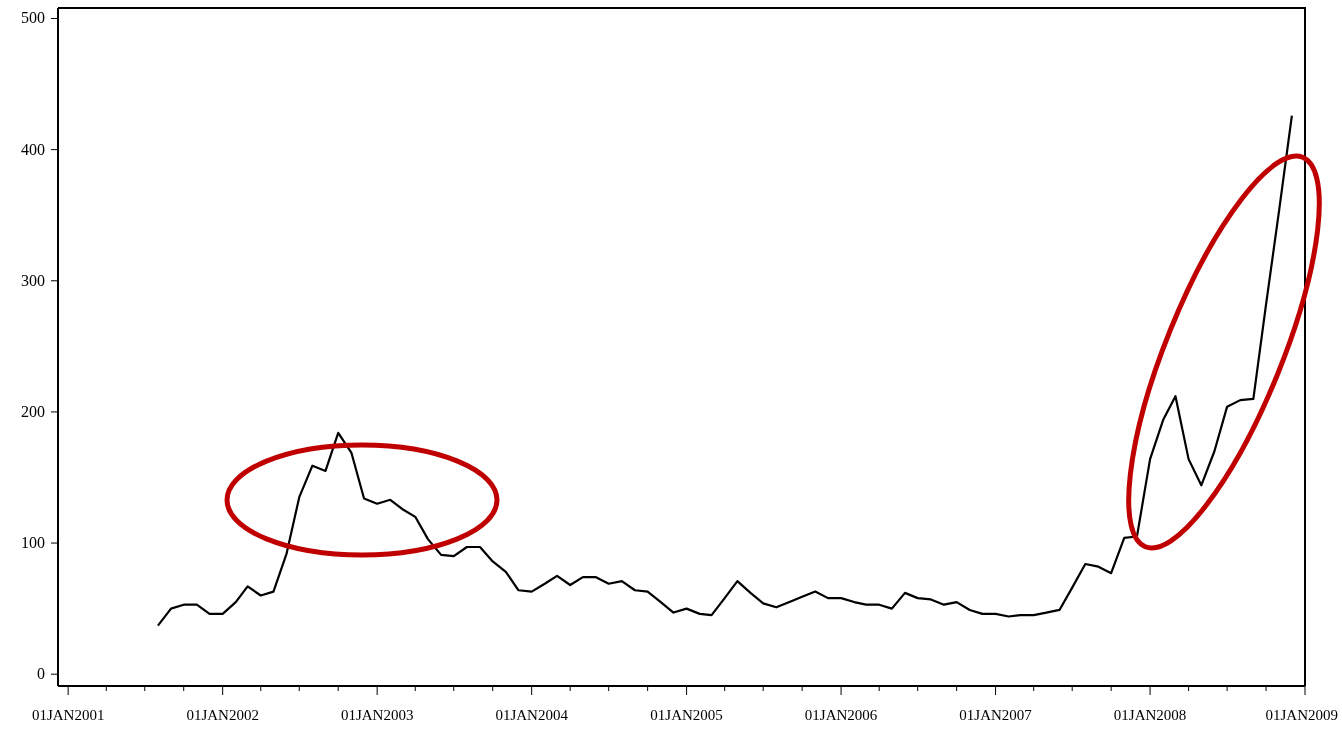  Describe the element at coordinates (33, 18) in the screenshot. I see `y-tick-label: 500` at that location.